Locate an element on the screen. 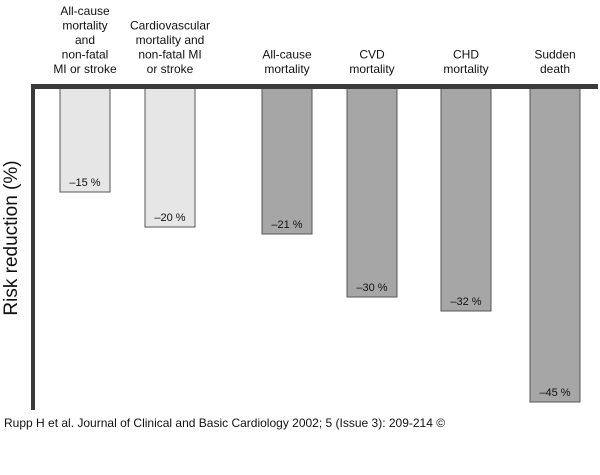  y-axis-label: Risk reduction (%) is located at coordinates (11, 237).